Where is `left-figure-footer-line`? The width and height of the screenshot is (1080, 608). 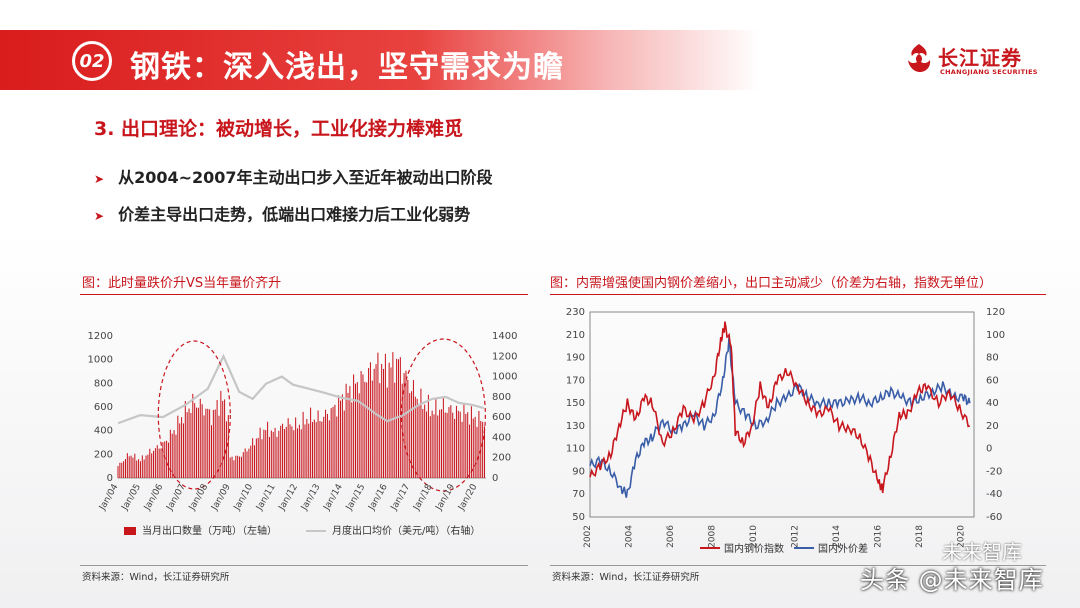
left-figure-footer-line is located at coordinates (304, 565).